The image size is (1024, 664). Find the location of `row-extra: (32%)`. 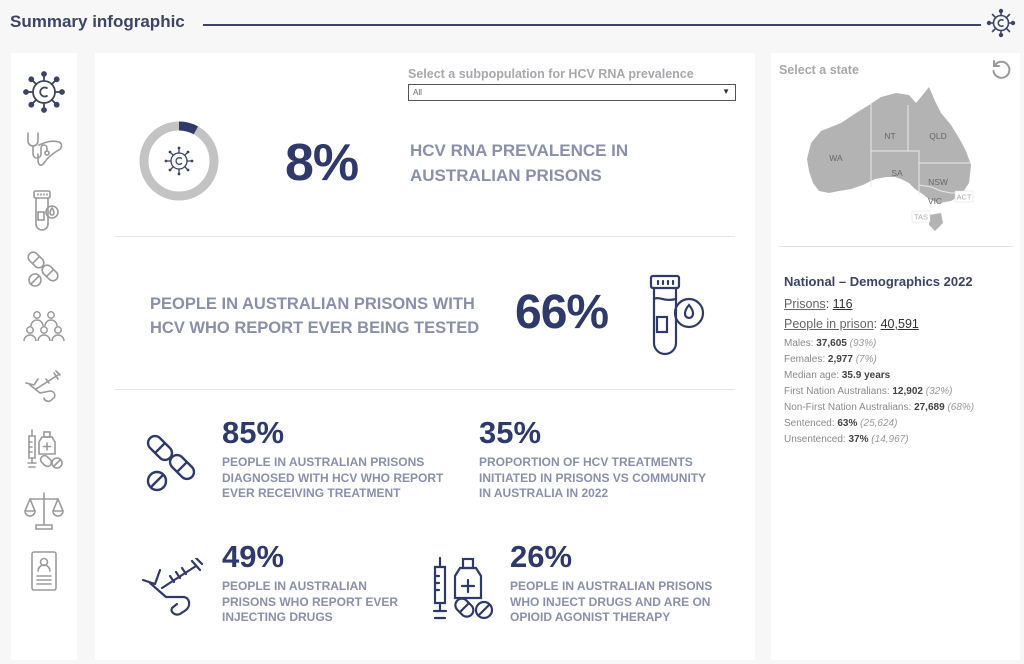

row-extra: (32%) is located at coordinates (939, 391).